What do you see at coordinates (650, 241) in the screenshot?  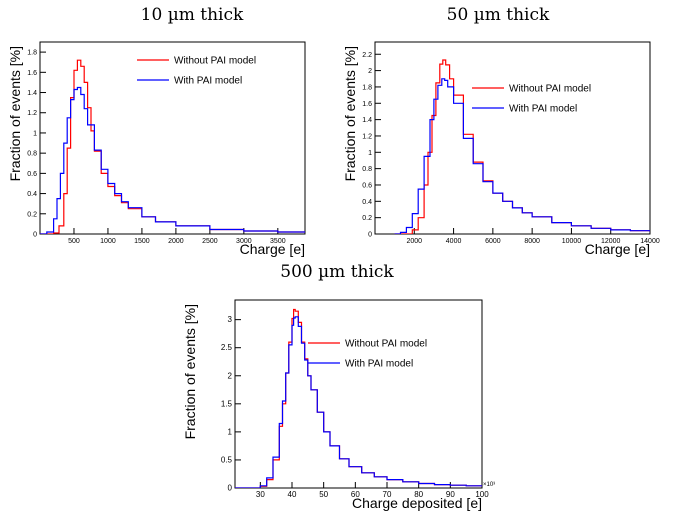 I see `x-tick-label: 14000` at bounding box center [650, 241].